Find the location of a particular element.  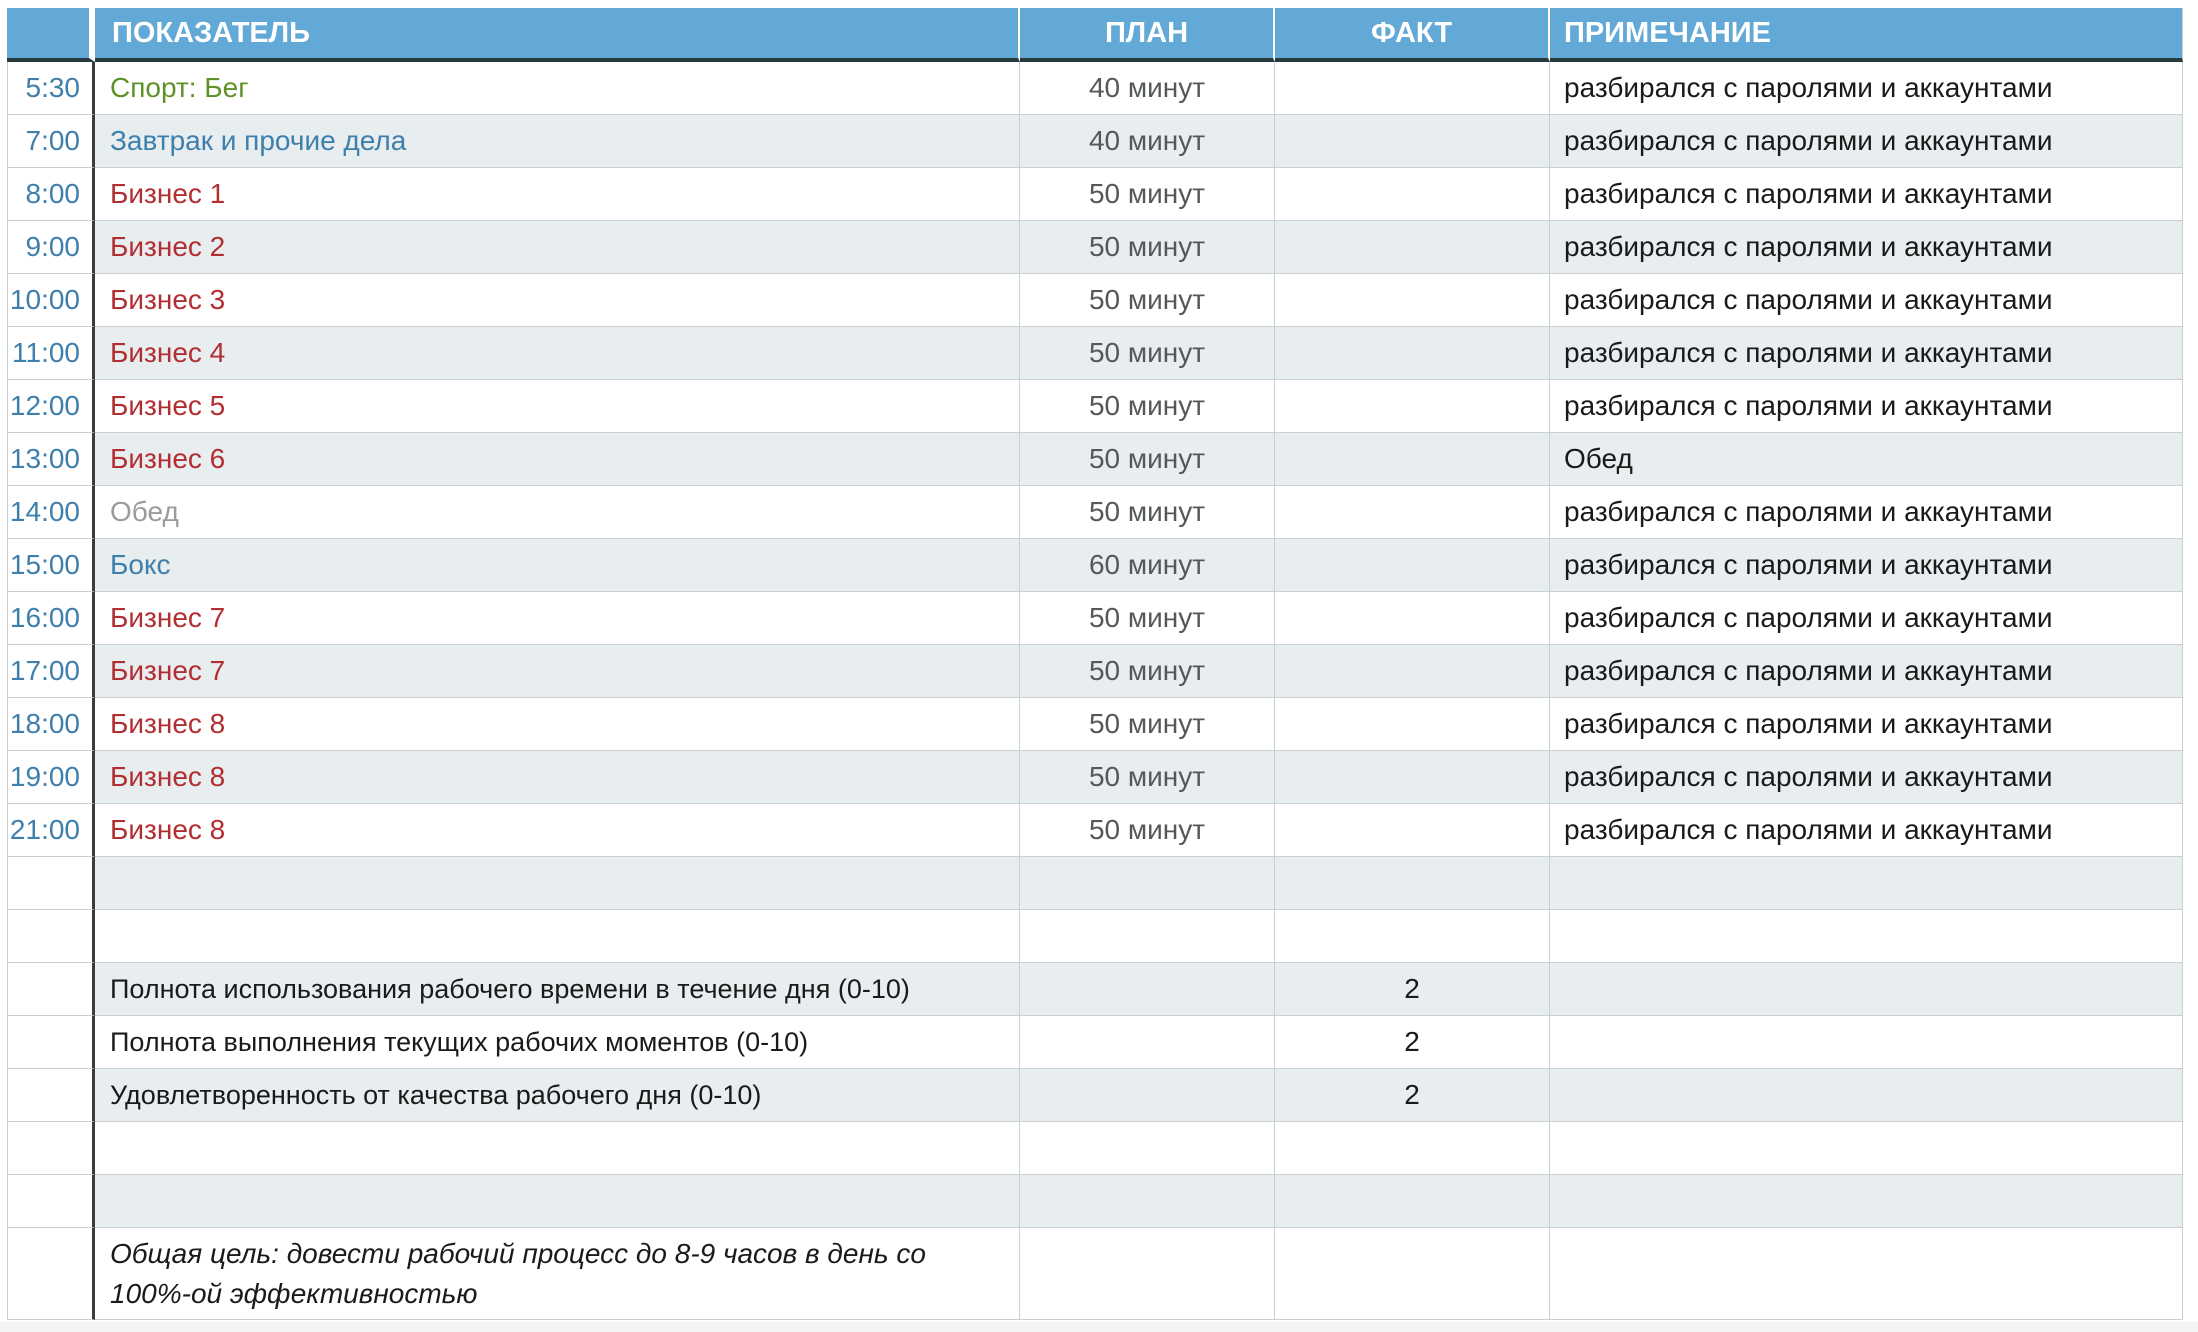

activity-cell: Бизнес 3 is located at coordinates (557, 300).